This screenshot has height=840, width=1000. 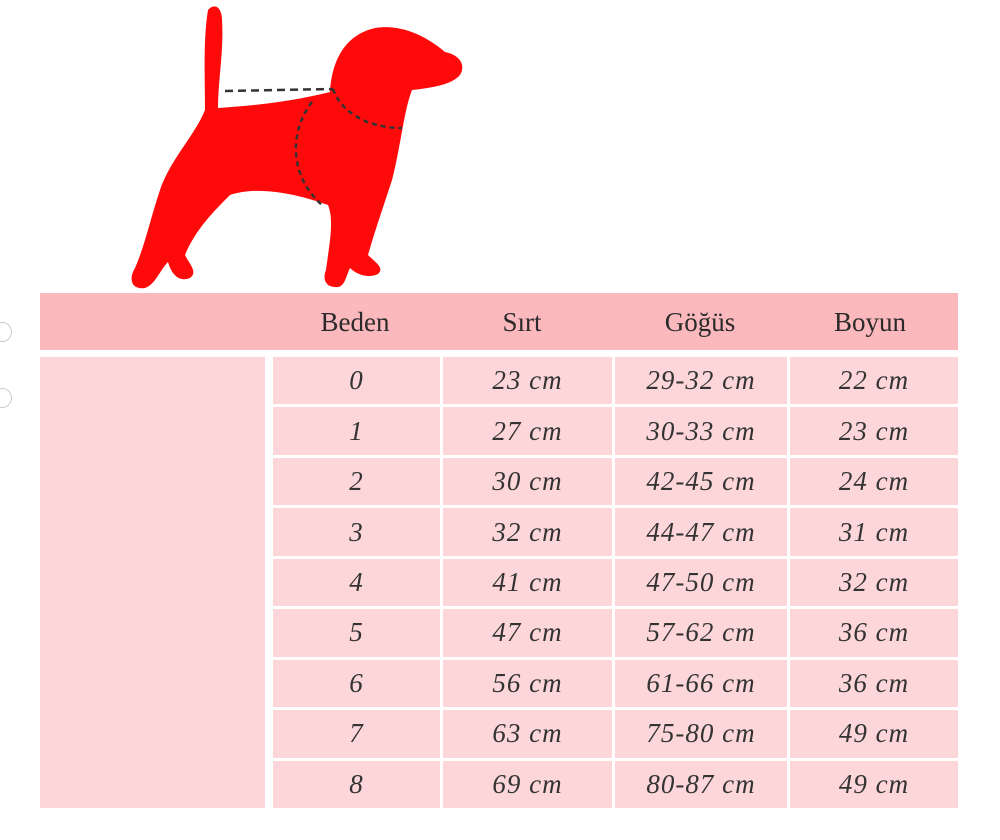 I want to click on cell-size: 3, so click(x=356, y=532).